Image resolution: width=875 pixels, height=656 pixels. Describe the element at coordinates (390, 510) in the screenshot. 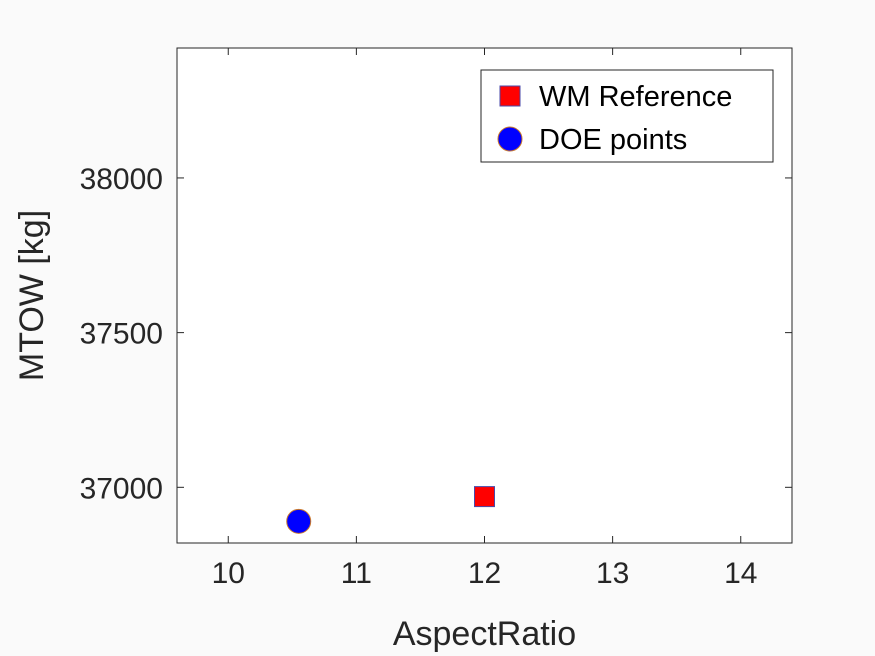

I see `marks-layer` at that location.